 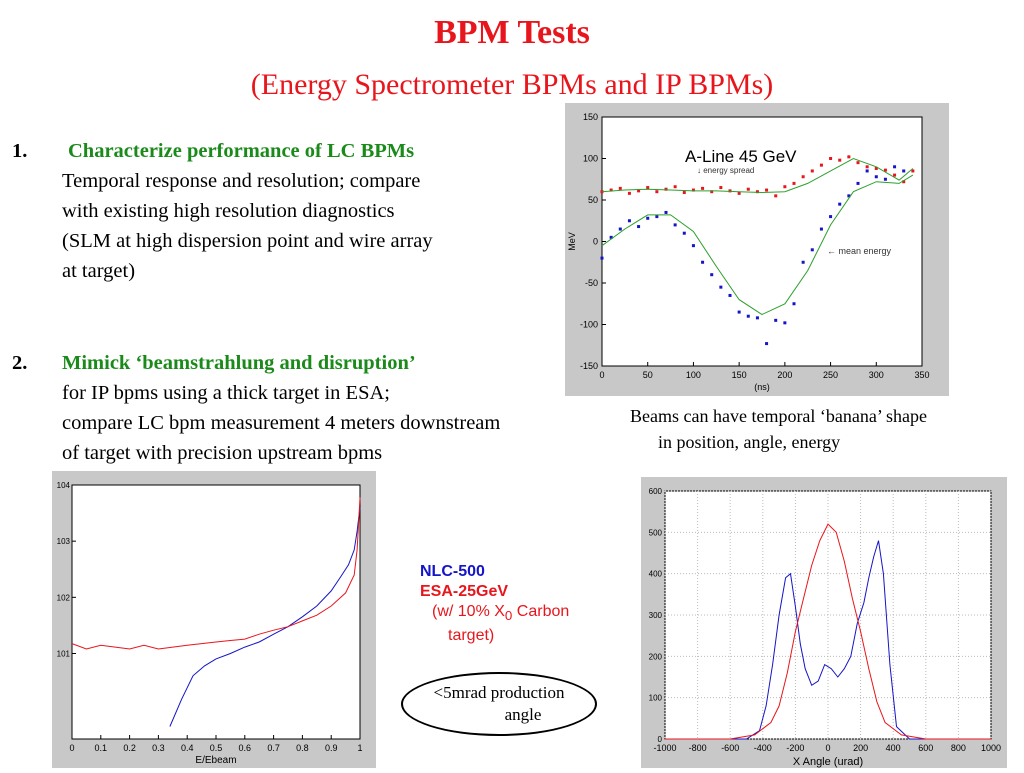 What do you see at coordinates (693, 375) in the screenshot?
I see `x-tick-label: 100` at bounding box center [693, 375].